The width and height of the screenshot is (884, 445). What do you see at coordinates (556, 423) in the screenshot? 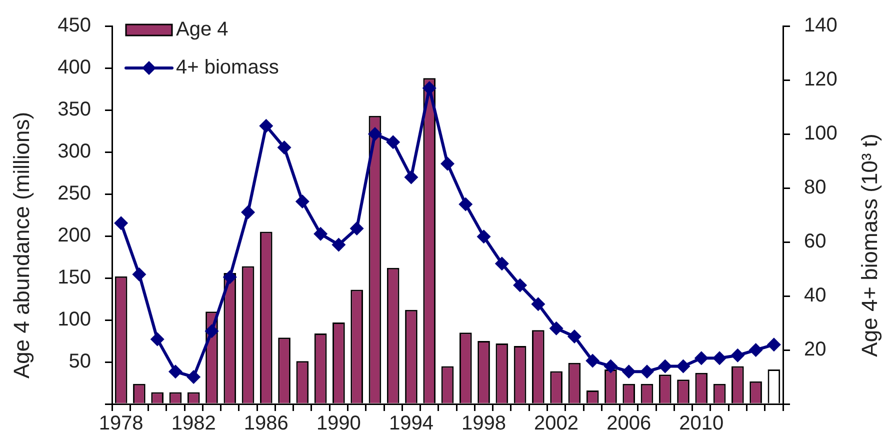
I see `x-tick-label: 2002` at bounding box center [556, 423].